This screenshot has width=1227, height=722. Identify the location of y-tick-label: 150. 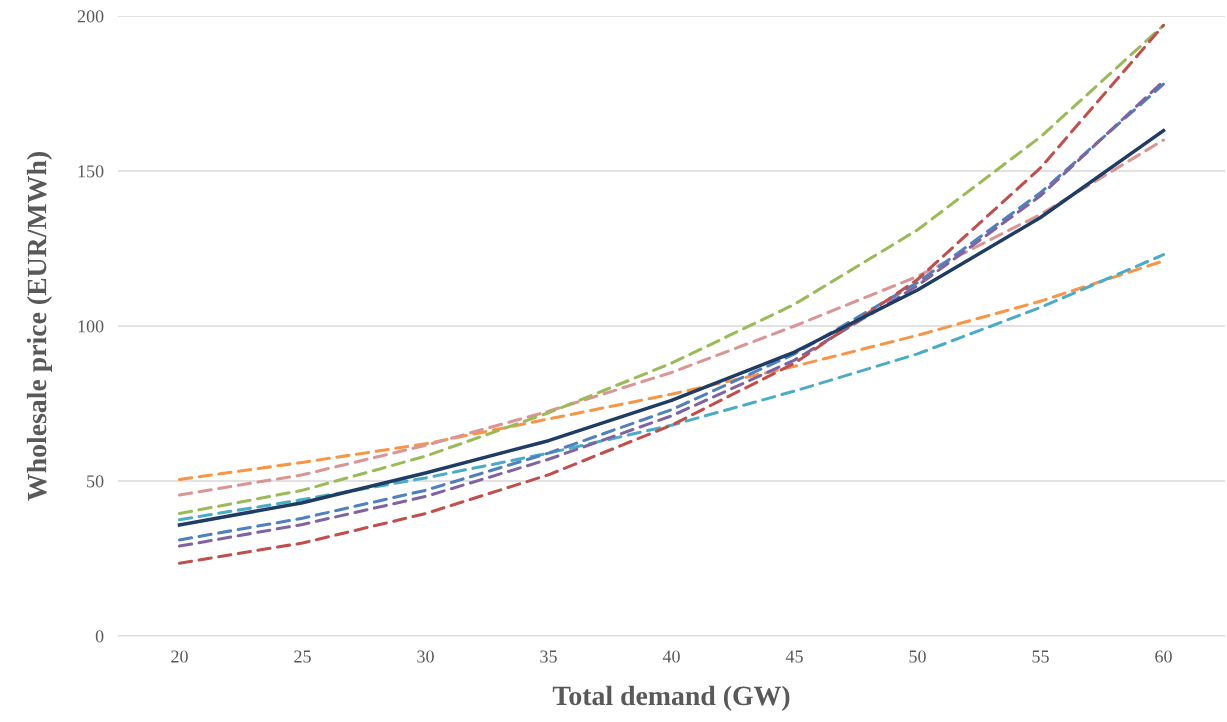
(91, 171).